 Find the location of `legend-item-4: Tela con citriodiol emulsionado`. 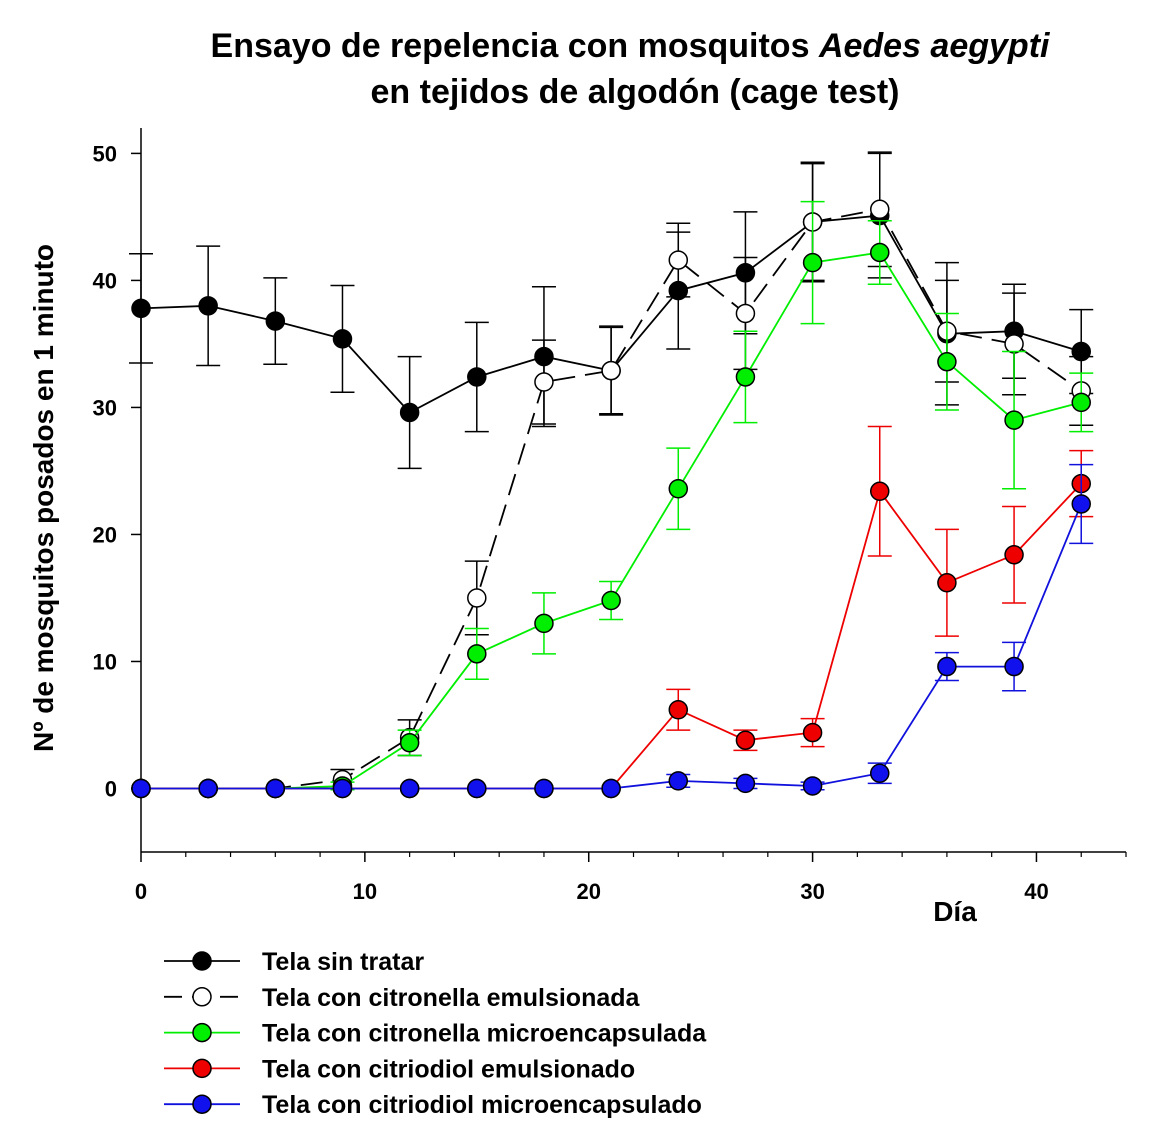

legend-item-4: Tela con citriodiol emulsionado is located at coordinates (399, 1069).